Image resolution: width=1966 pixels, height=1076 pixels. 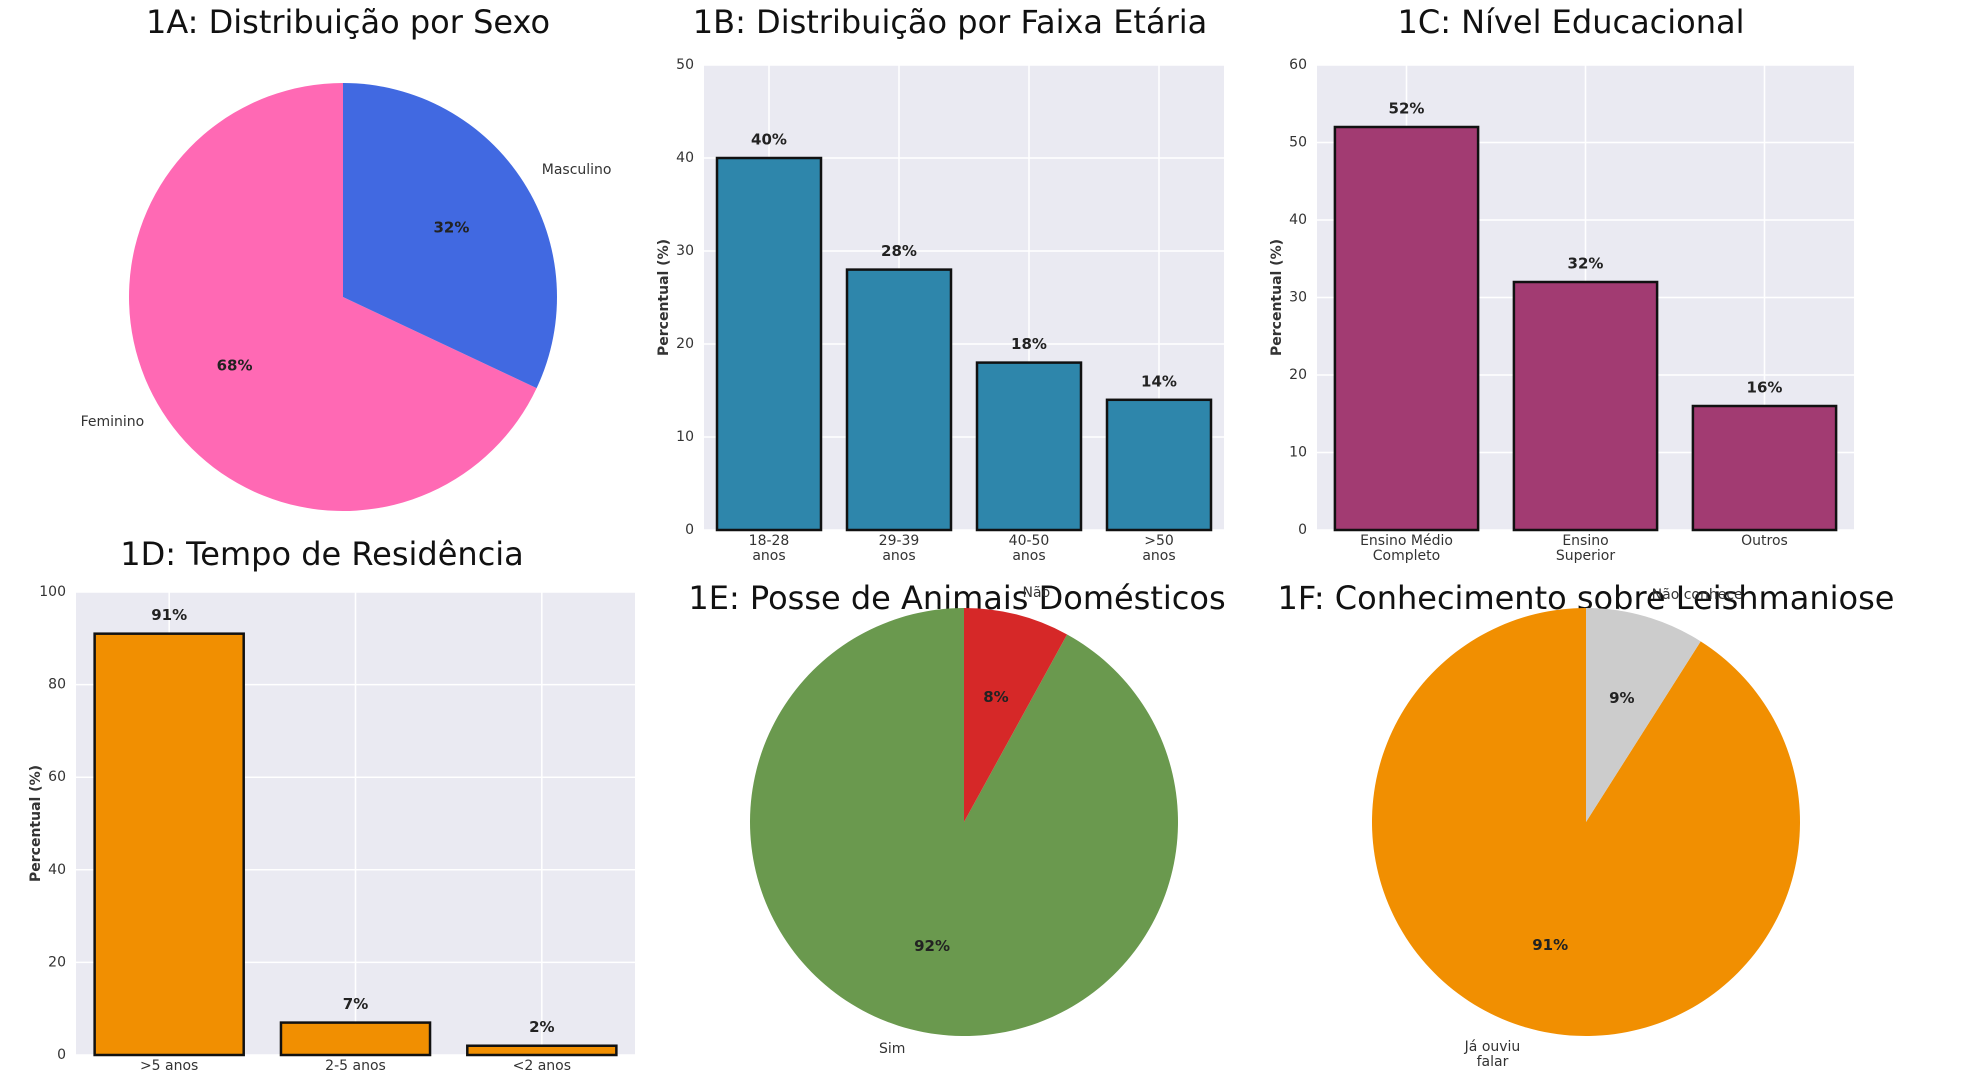 I want to click on y-tick-label: 100, so click(x=52, y=592).